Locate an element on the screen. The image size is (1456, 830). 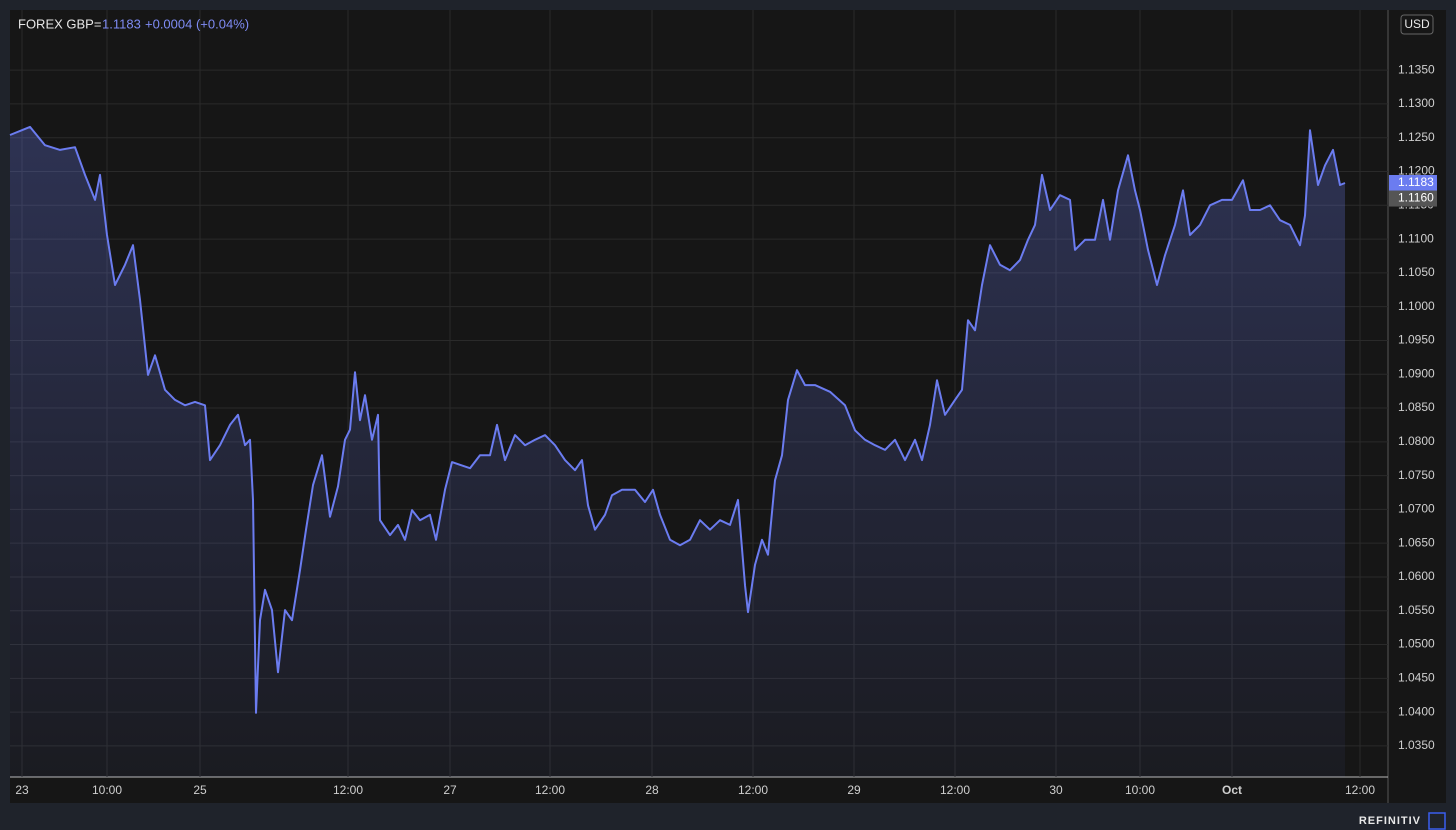
price-tag-label: 1.1183 is located at coordinates (1416, 182).